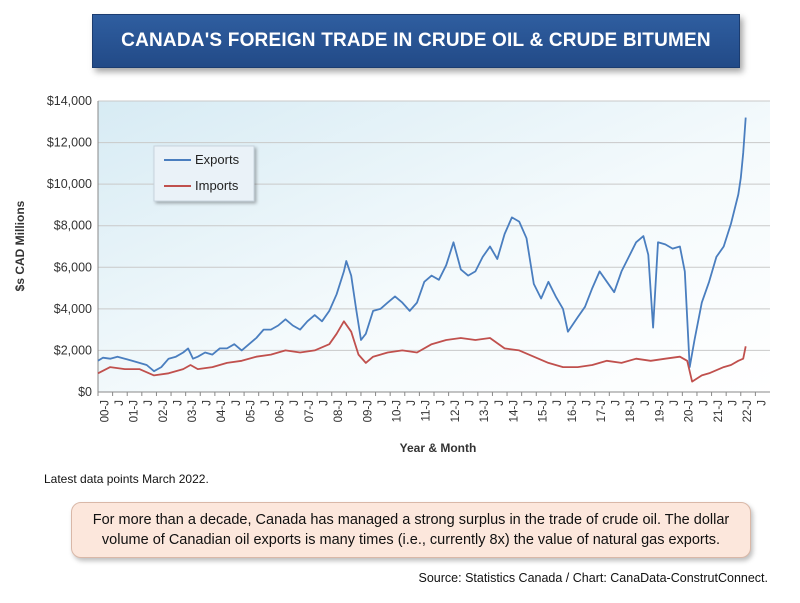 The width and height of the screenshot is (800, 603). Describe the element at coordinates (339, 411) in the screenshot. I see `x-tick-label: 08-J` at that location.